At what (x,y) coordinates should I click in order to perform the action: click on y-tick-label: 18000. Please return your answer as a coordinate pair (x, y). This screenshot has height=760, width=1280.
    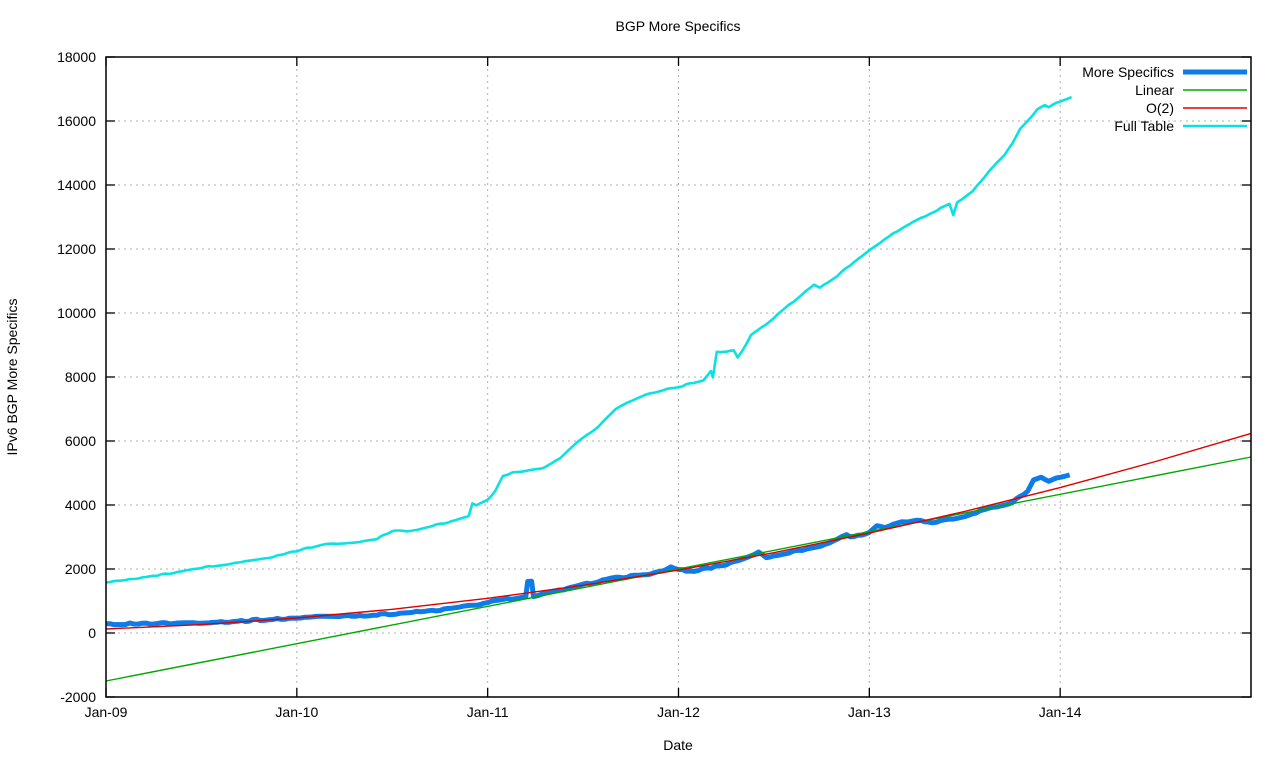
    Looking at the image, I should click on (76, 57).